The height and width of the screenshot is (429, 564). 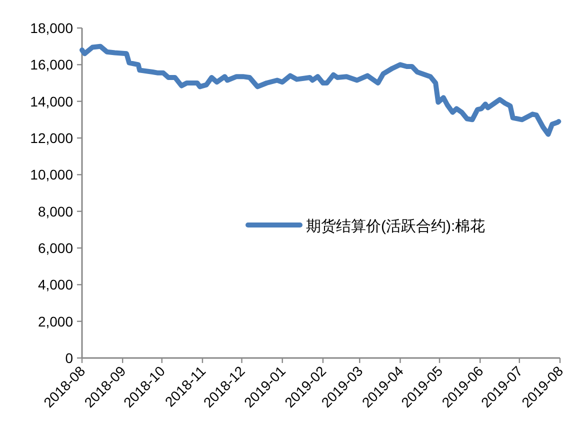 I want to click on legend-label: 期货结算价(活跃合约):棉花, so click(x=396, y=226).